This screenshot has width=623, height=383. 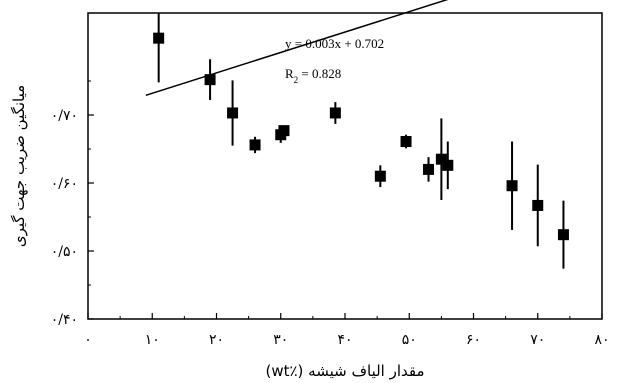 What do you see at coordinates (537, 340) in the screenshot?
I see `x-tick-label: ۷۰` at bounding box center [537, 340].